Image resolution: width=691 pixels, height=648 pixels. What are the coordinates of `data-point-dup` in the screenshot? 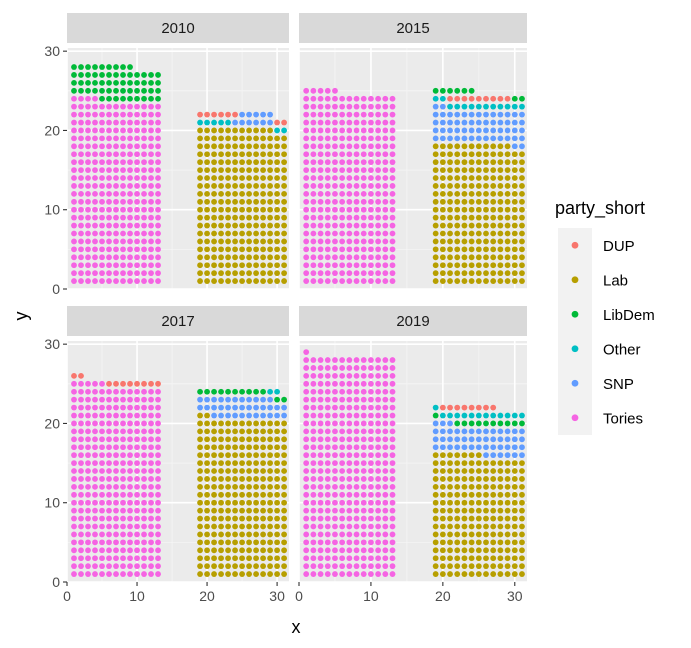 It's located at (442, 407).